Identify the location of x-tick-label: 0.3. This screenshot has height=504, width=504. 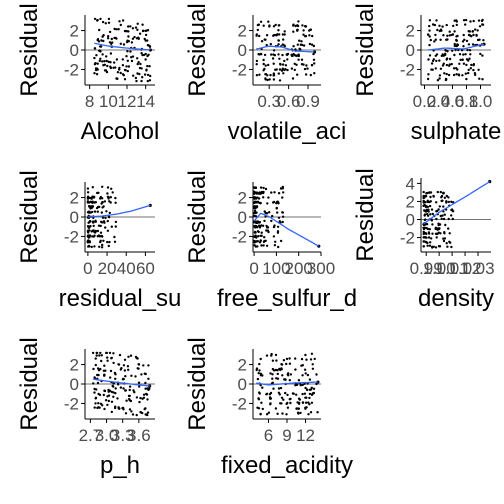
(269, 101).